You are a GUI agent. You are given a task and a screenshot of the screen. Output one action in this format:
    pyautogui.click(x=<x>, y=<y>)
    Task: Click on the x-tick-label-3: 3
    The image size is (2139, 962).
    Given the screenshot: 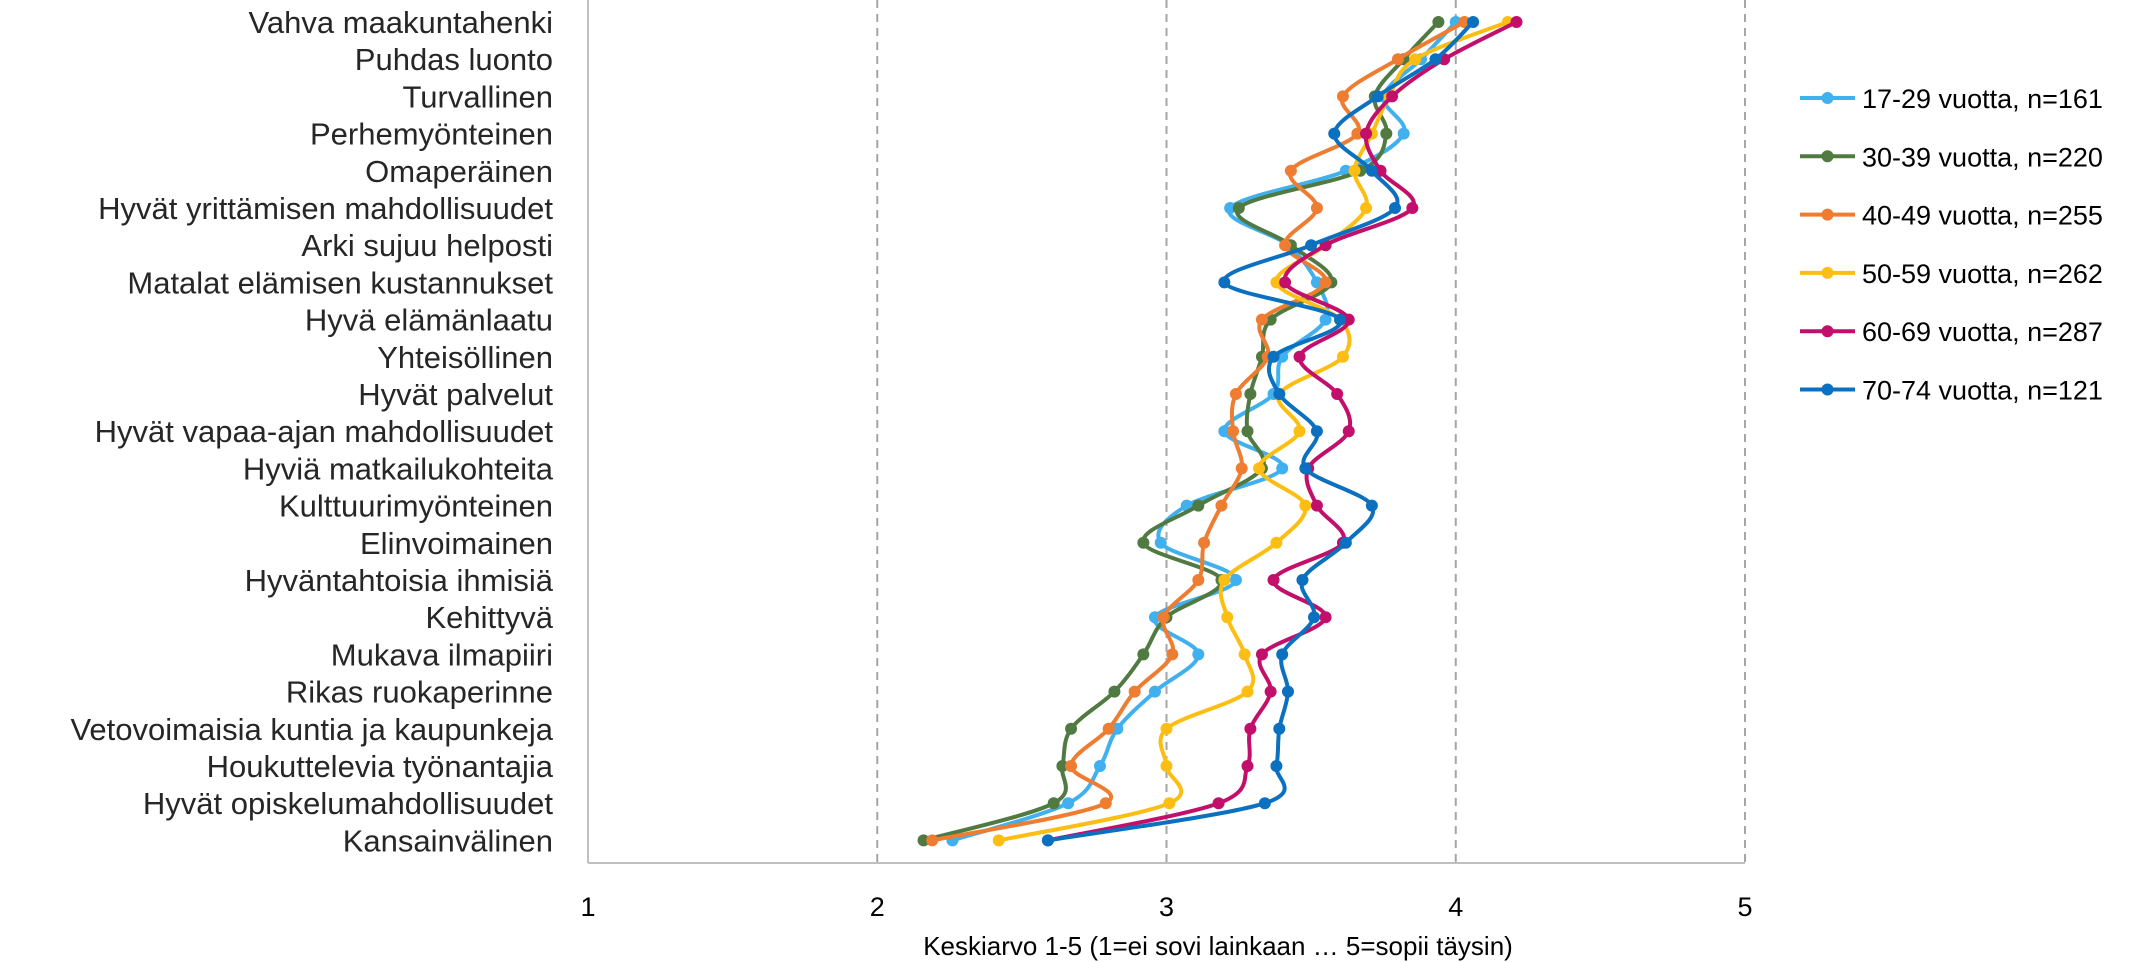 What is the action you would take?
    pyautogui.click(x=1166, y=907)
    